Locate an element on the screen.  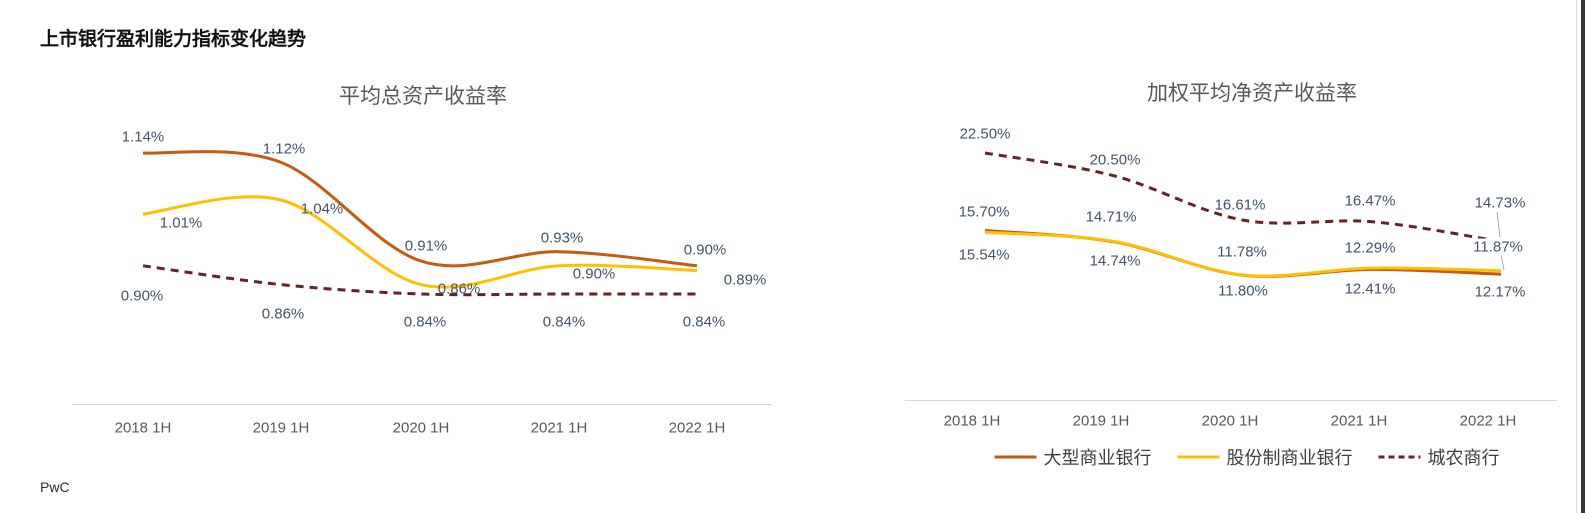
data-label-joint-stock-commercial-banks: 1.04% is located at coordinates (322, 209).